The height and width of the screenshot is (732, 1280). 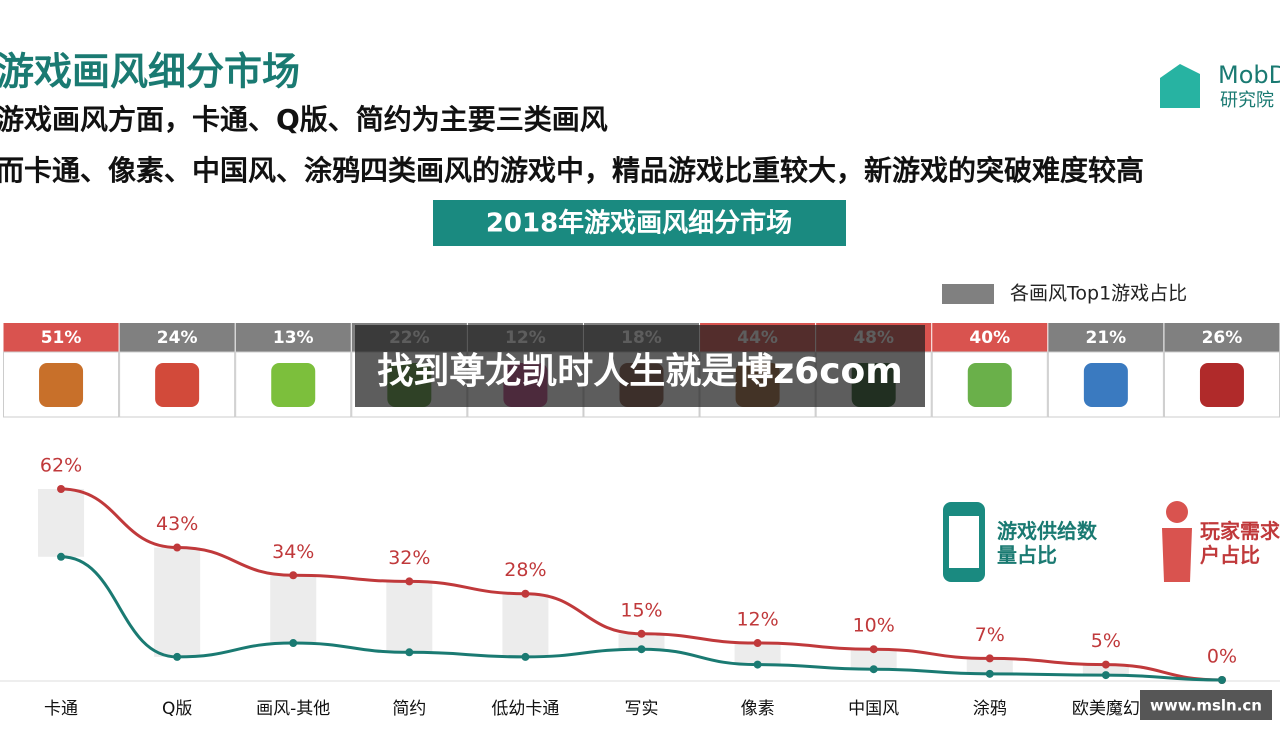 What do you see at coordinates (1240, 543) in the screenshot?
I see `legend-label: 玩家需求用户占比` at bounding box center [1240, 543].